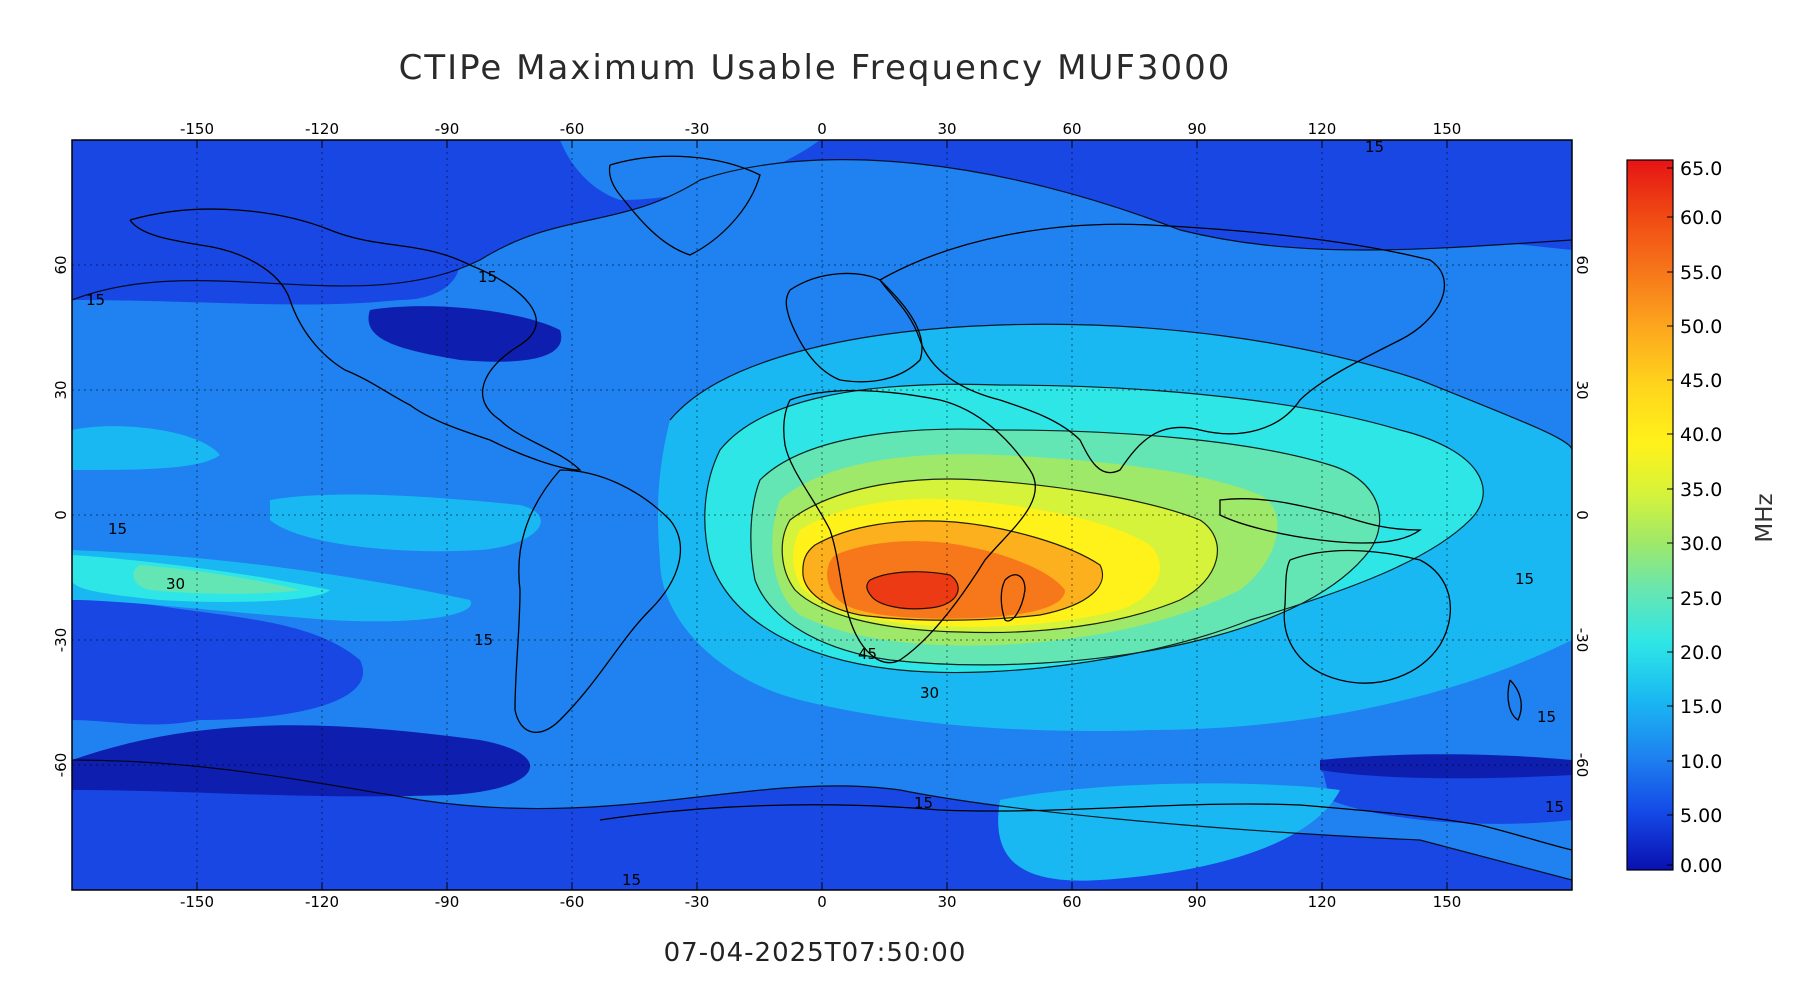  What do you see at coordinates (1320, 521) in the screenshot?
I see `coastline-indonesia` at bounding box center [1320, 521].